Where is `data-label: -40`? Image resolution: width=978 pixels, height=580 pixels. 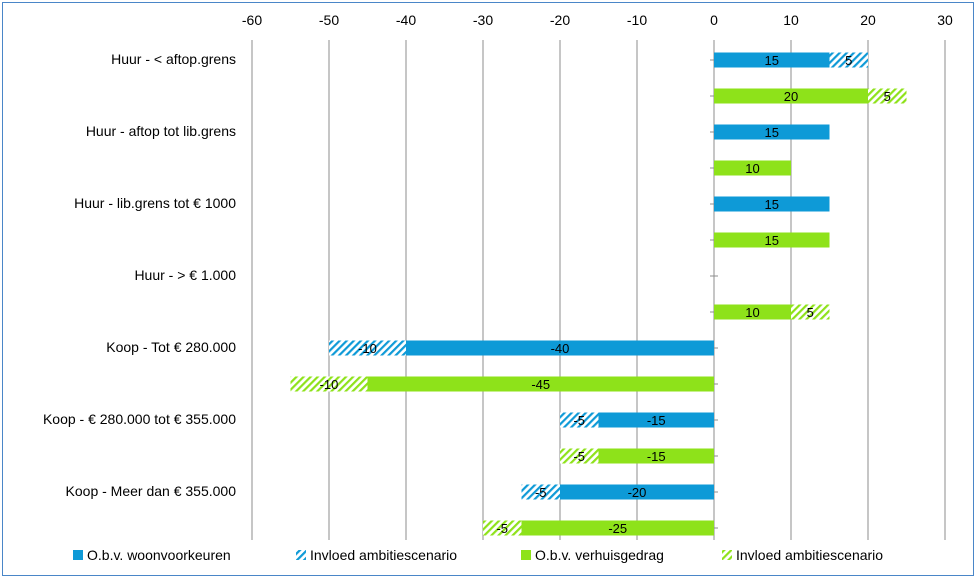 data-label: -40 is located at coordinates (560, 348).